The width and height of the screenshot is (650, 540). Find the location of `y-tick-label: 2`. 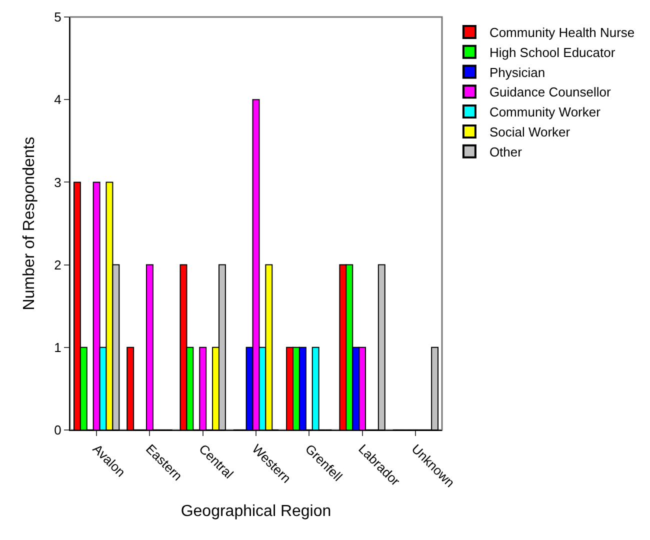

y-tick-label: 2 is located at coordinates (58, 264).